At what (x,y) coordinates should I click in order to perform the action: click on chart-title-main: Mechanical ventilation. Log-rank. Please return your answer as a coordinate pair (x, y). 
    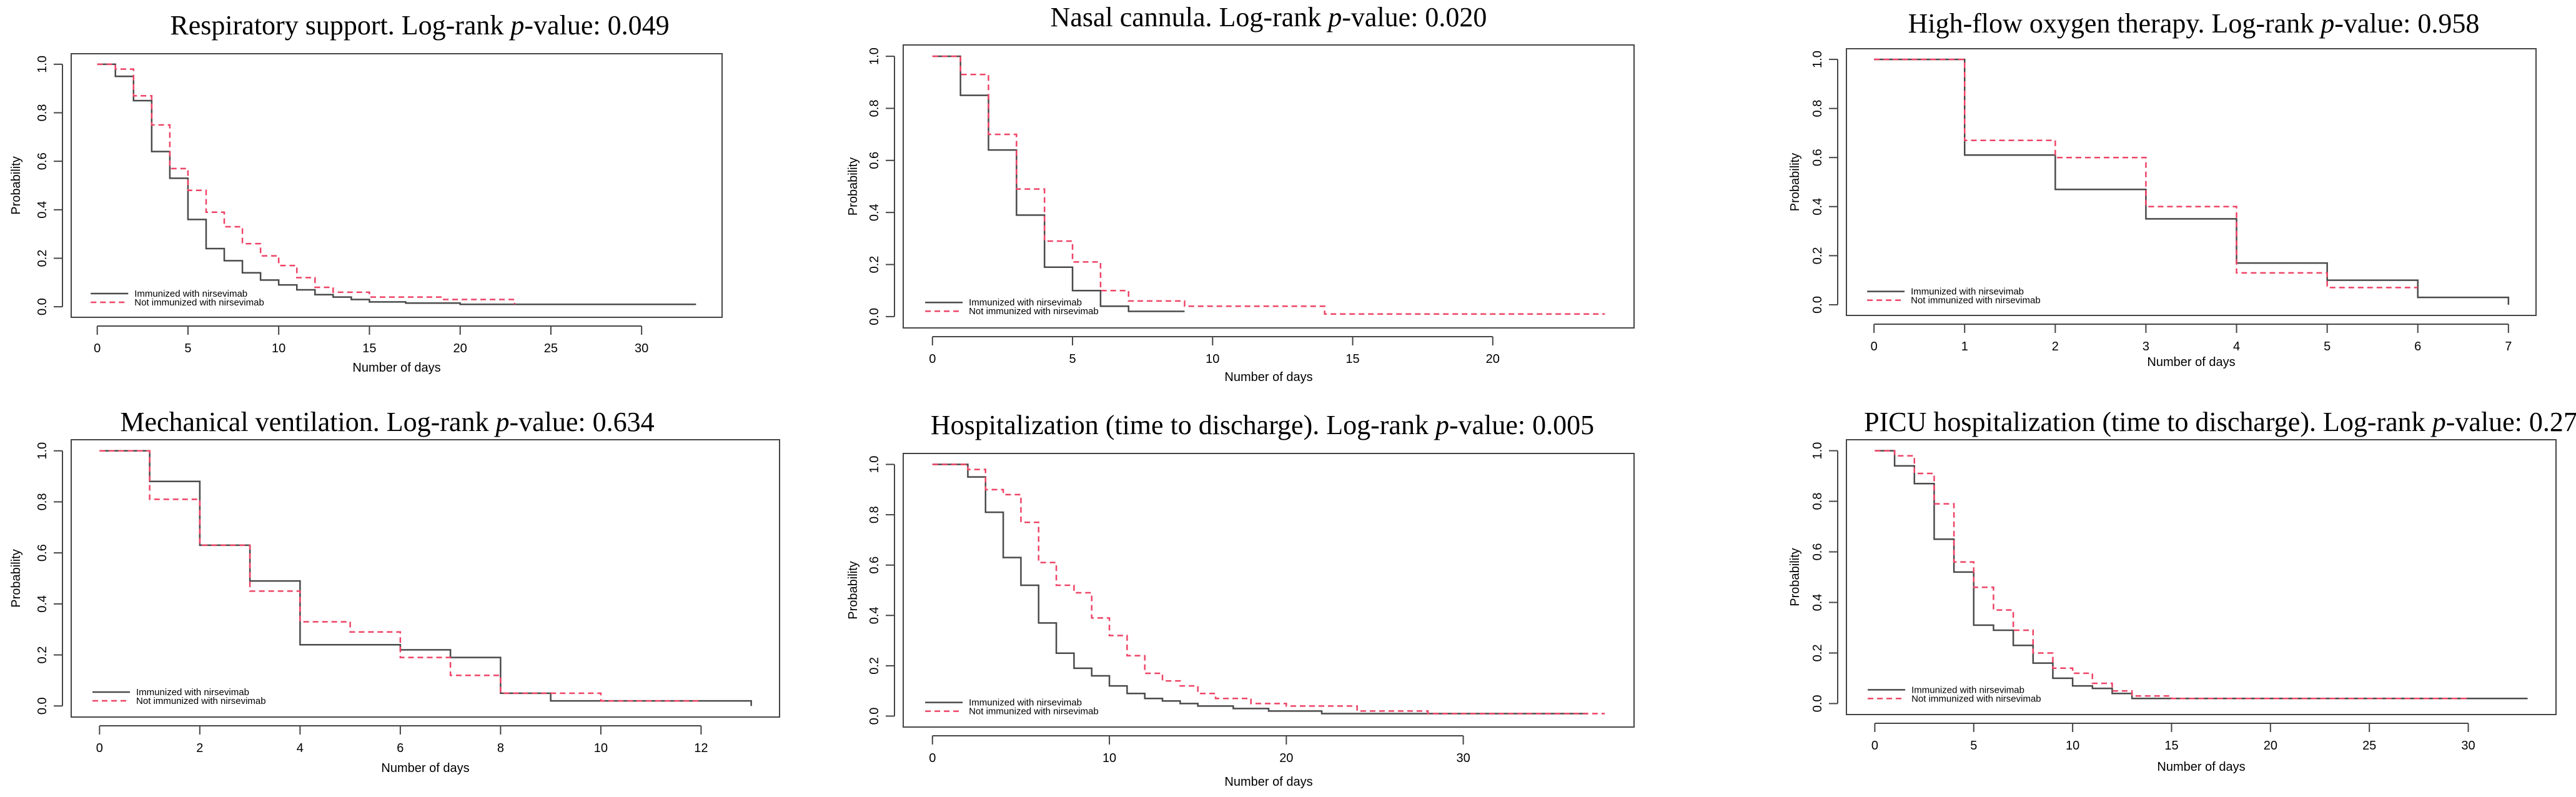
    Looking at the image, I should click on (307, 422).